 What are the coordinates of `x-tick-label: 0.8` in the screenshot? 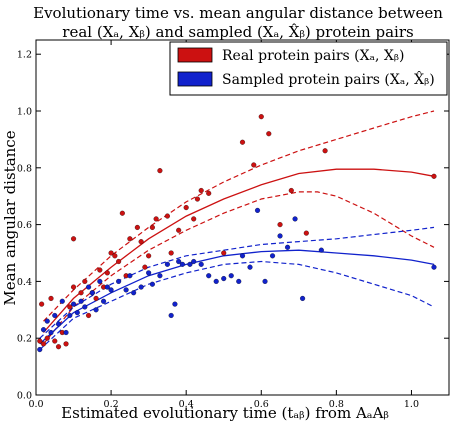 It's located at (336, 404).